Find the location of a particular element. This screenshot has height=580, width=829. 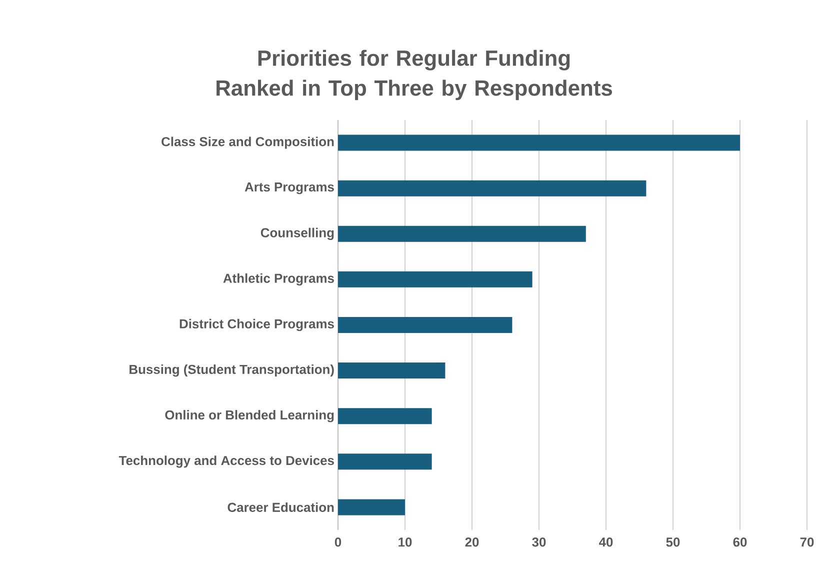

y-tick-label: Career Education is located at coordinates (281, 507).